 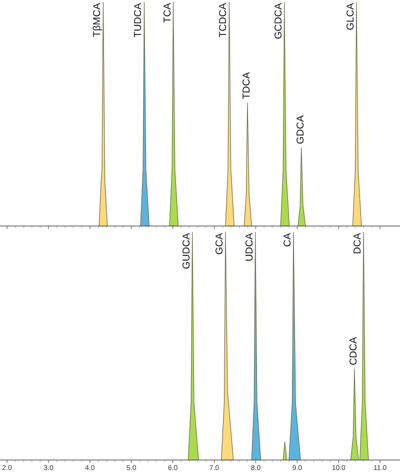 I want to click on text: DCA, so click(x=358, y=243).